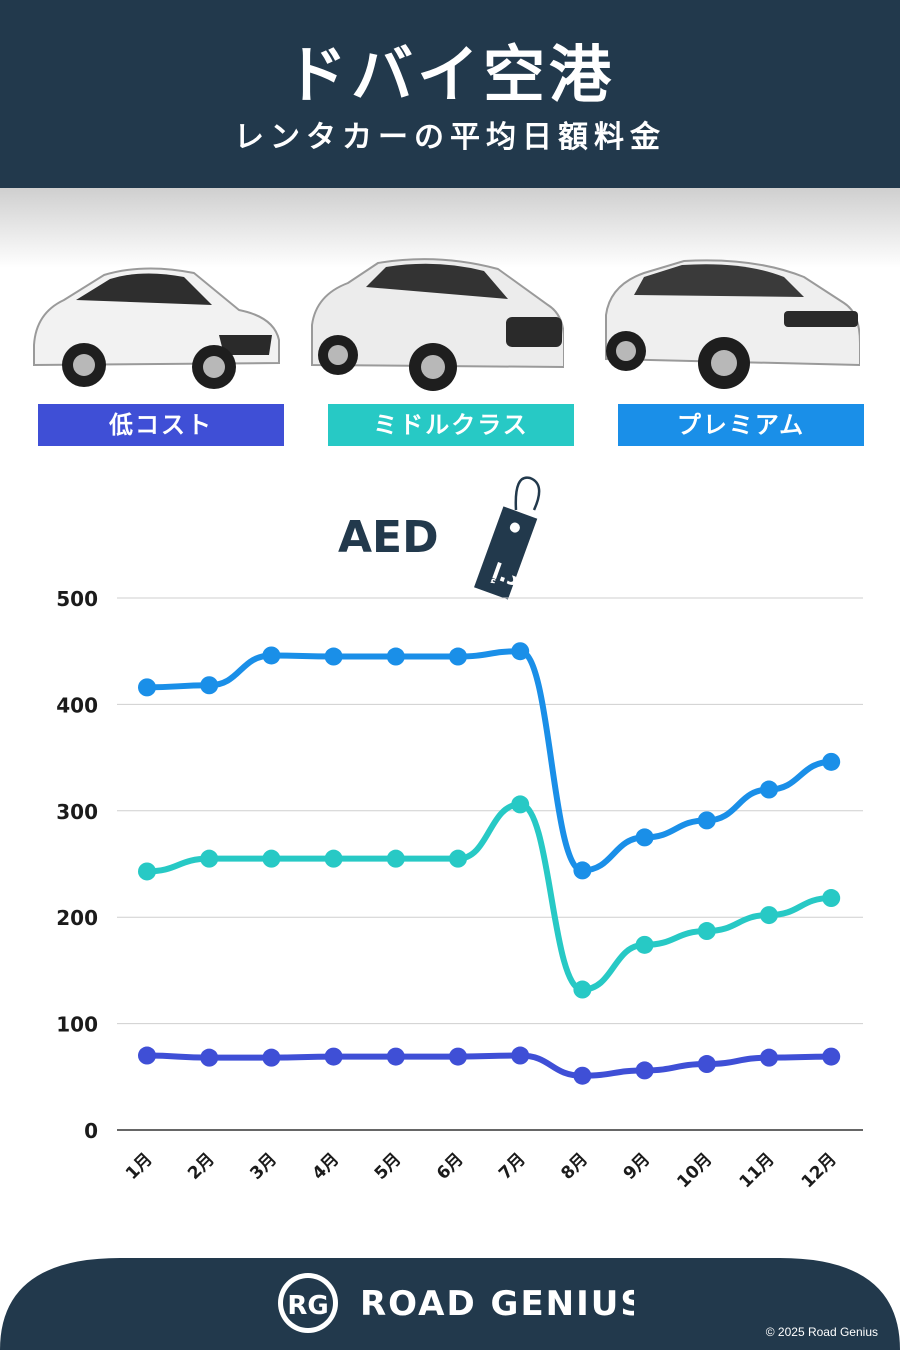 This screenshot has height=1350, width=900. What do you see at coordinates (497, 1304) in the screenshot?
I see `brand-name: ROAD GENIUS` at bounding box center [497, 1304].